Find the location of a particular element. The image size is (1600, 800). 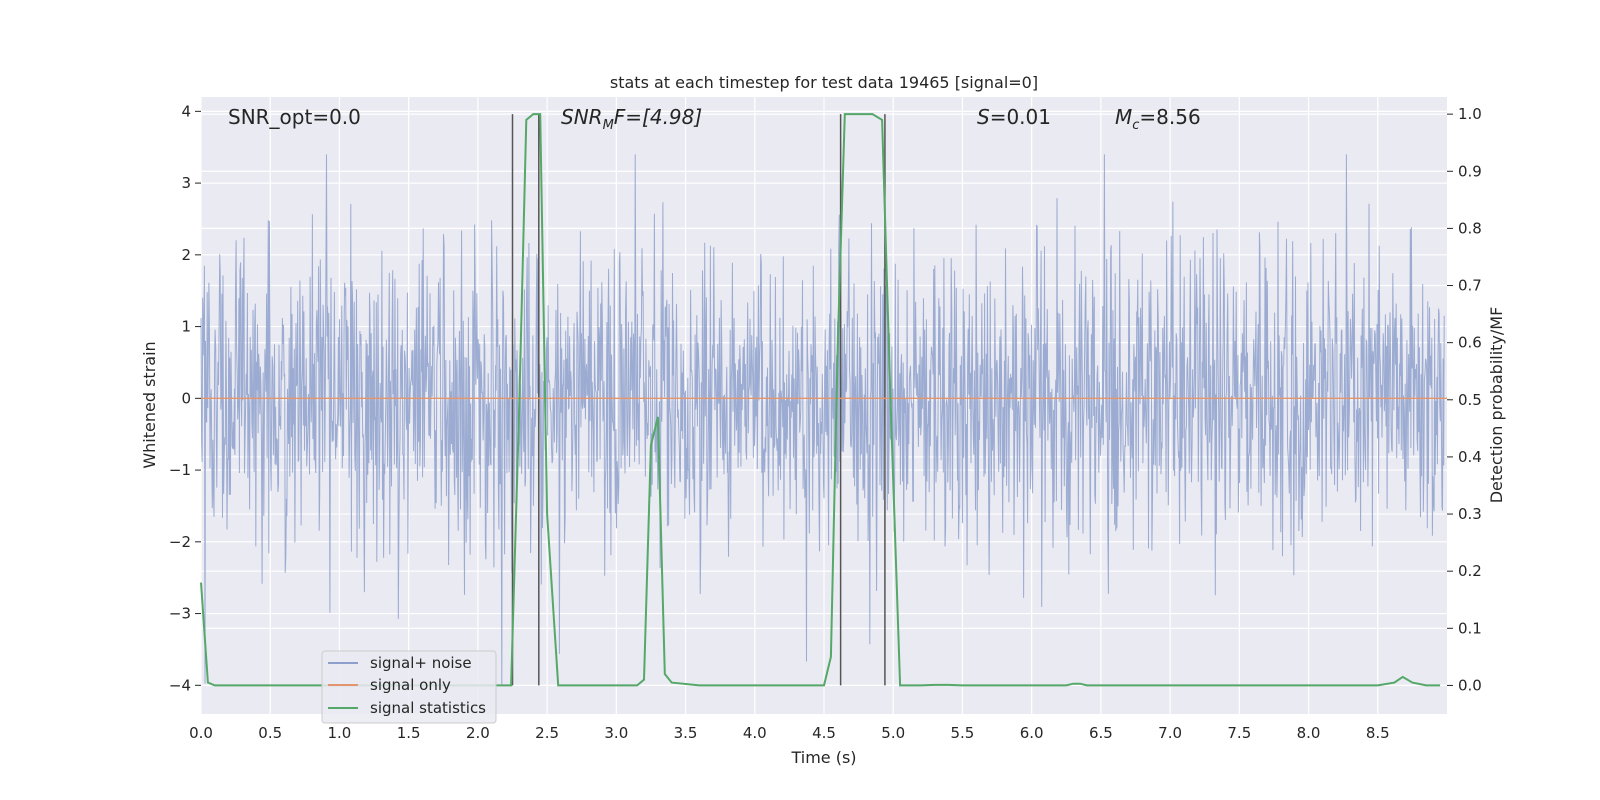

x-axis-label: Time (s) is located at coordinates (823, 757).